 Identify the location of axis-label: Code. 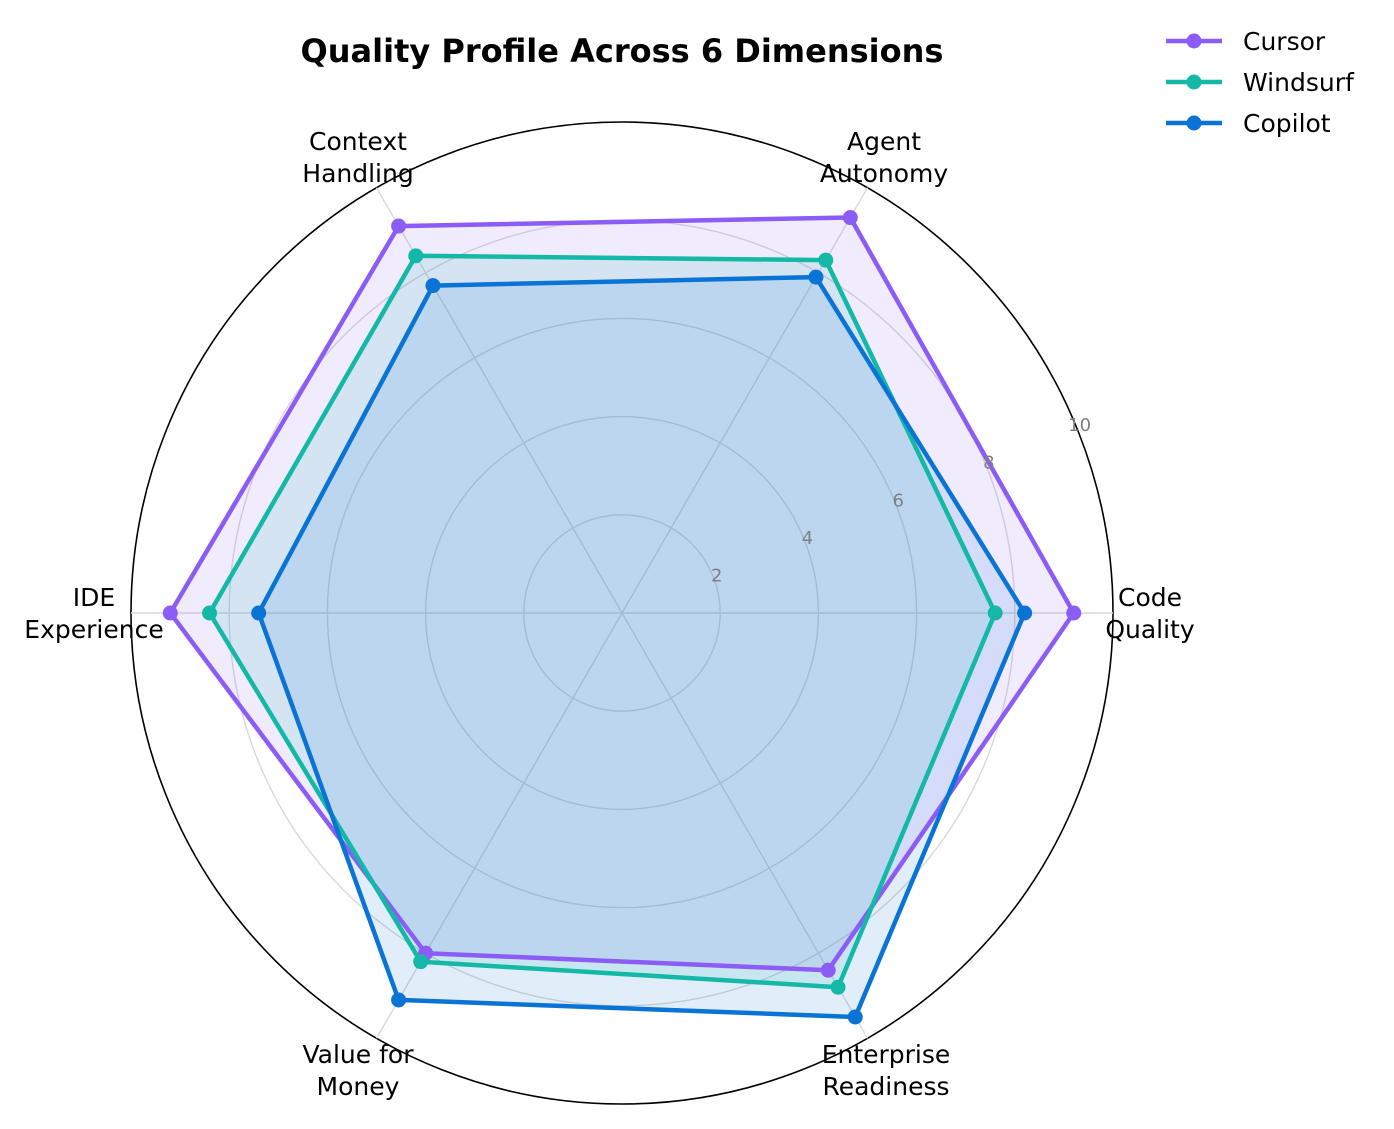
(1150, 597).